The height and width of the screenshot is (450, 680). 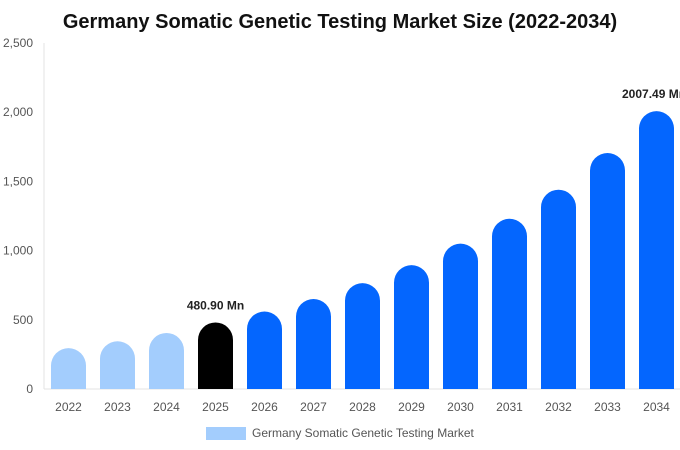 I want to click on x-tick-label: 2034, so click(x=656, y=407).